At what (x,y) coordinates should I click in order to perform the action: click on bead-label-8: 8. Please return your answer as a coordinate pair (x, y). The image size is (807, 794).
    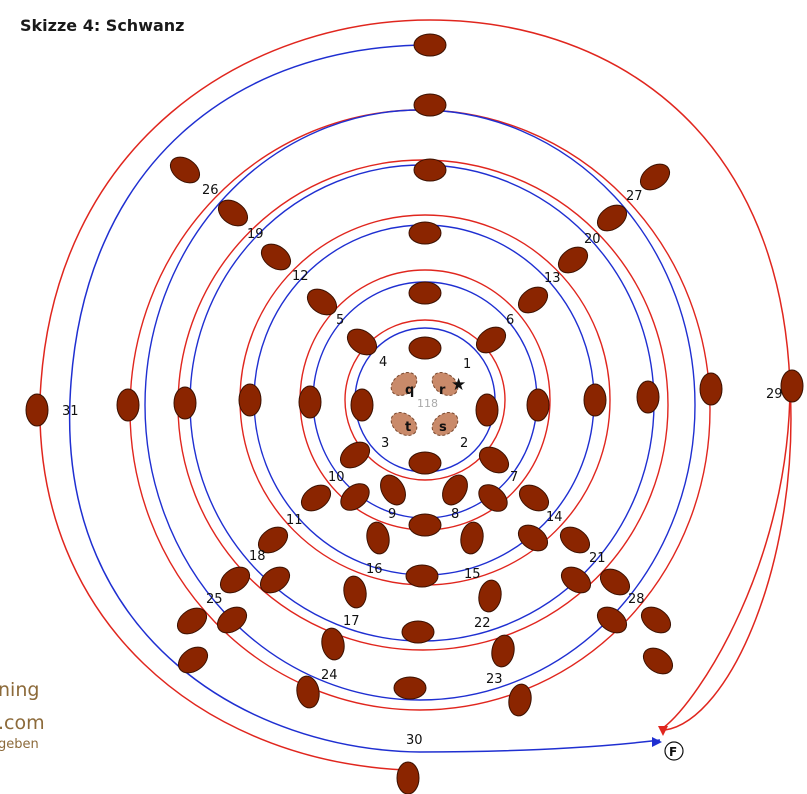
    Looking at the image, I should click on (455, 514).